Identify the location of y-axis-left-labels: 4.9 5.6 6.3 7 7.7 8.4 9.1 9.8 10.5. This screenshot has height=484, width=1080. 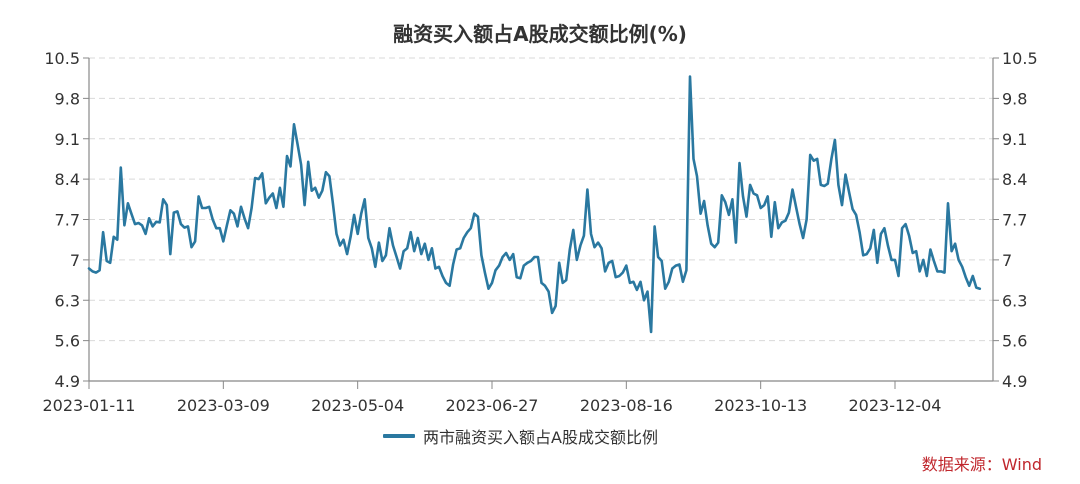
(62, 220).